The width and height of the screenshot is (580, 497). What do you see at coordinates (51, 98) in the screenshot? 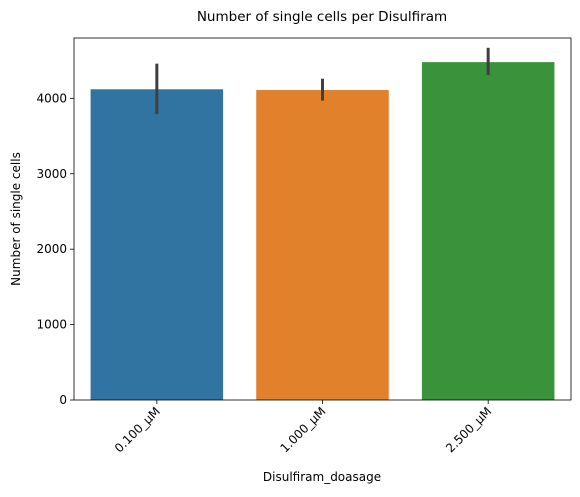
I see `y-tick-label-4: 4000` at bounding box center [51, 98].